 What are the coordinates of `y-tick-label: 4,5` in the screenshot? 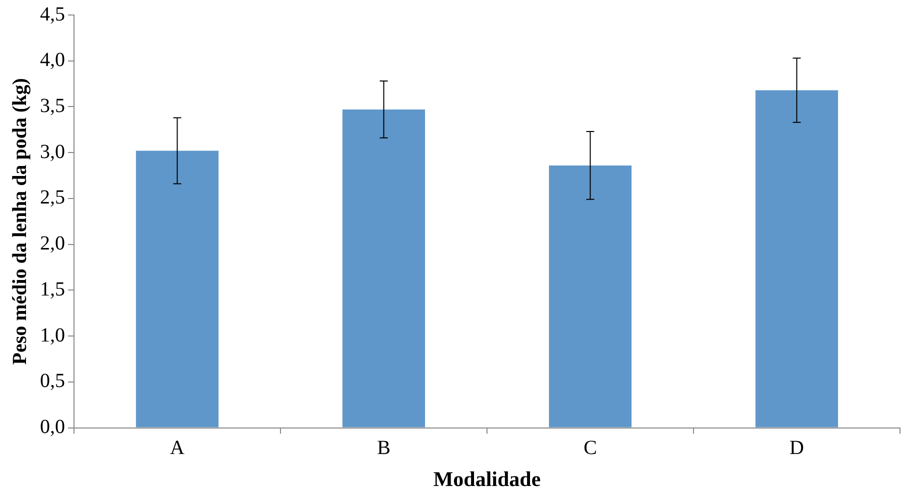 It's located at (52, 14).